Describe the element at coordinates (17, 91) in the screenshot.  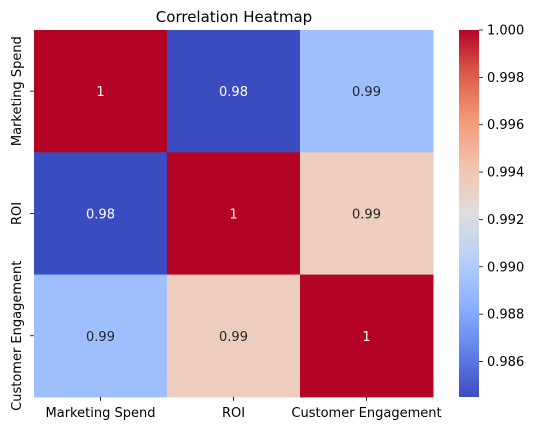
I see `y-tick-label: Marketing Spend` at that location.